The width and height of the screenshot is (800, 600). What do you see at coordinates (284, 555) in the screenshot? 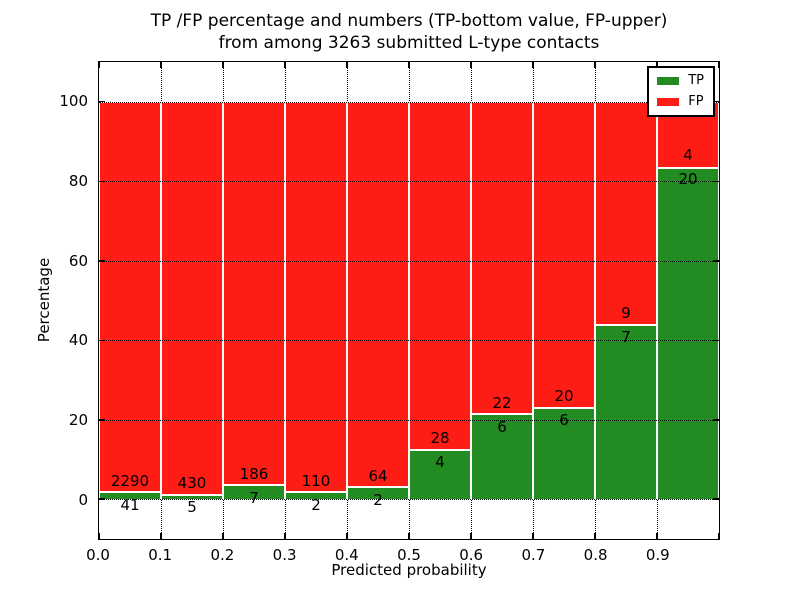
I see `x-tick-label: 0.3` at bounding box center [284, 555].